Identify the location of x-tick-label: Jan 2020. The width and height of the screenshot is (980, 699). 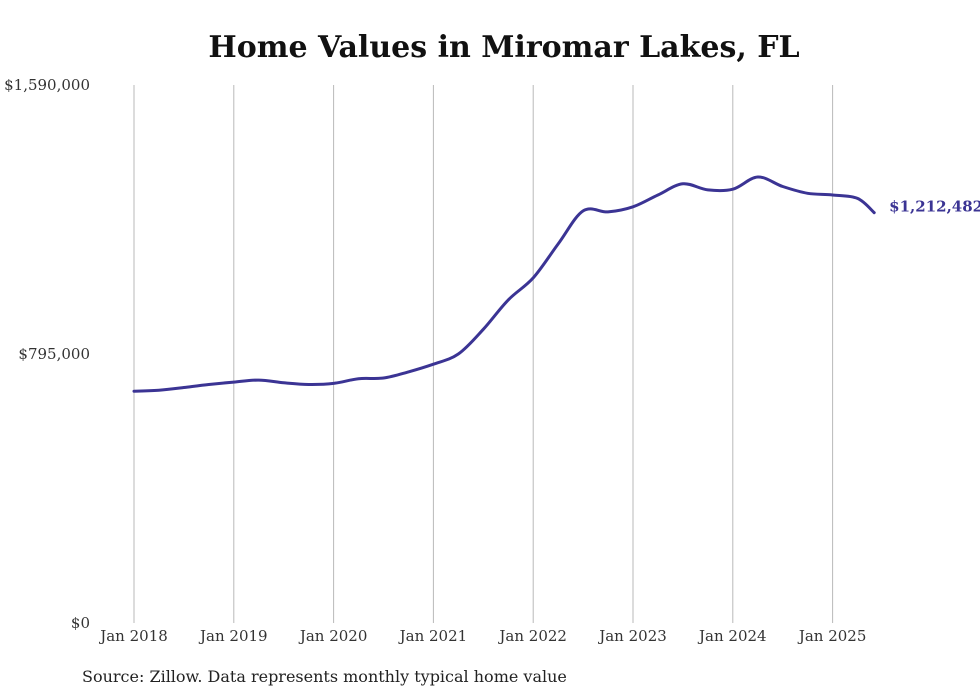
(333, 636).